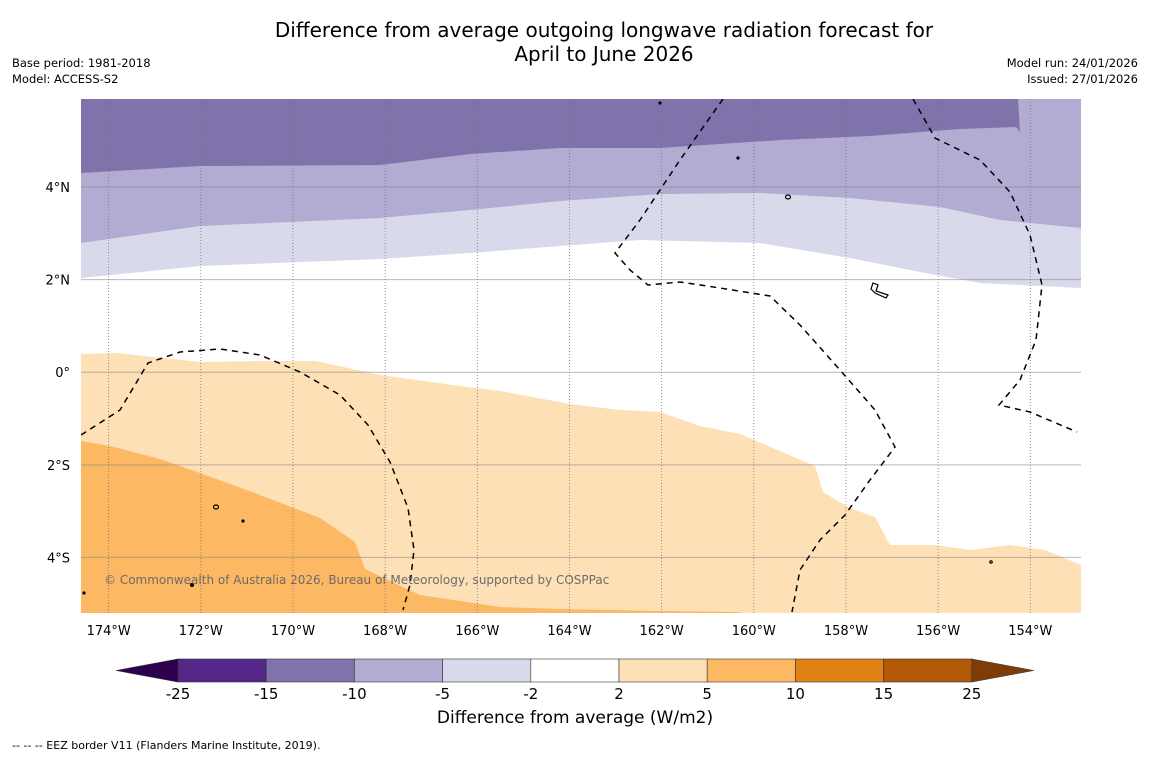  What do you see at coordinates (707, 692) in the screenshot?
I see `colorbar-tick-label: 5` at bounding box center [707, 692].